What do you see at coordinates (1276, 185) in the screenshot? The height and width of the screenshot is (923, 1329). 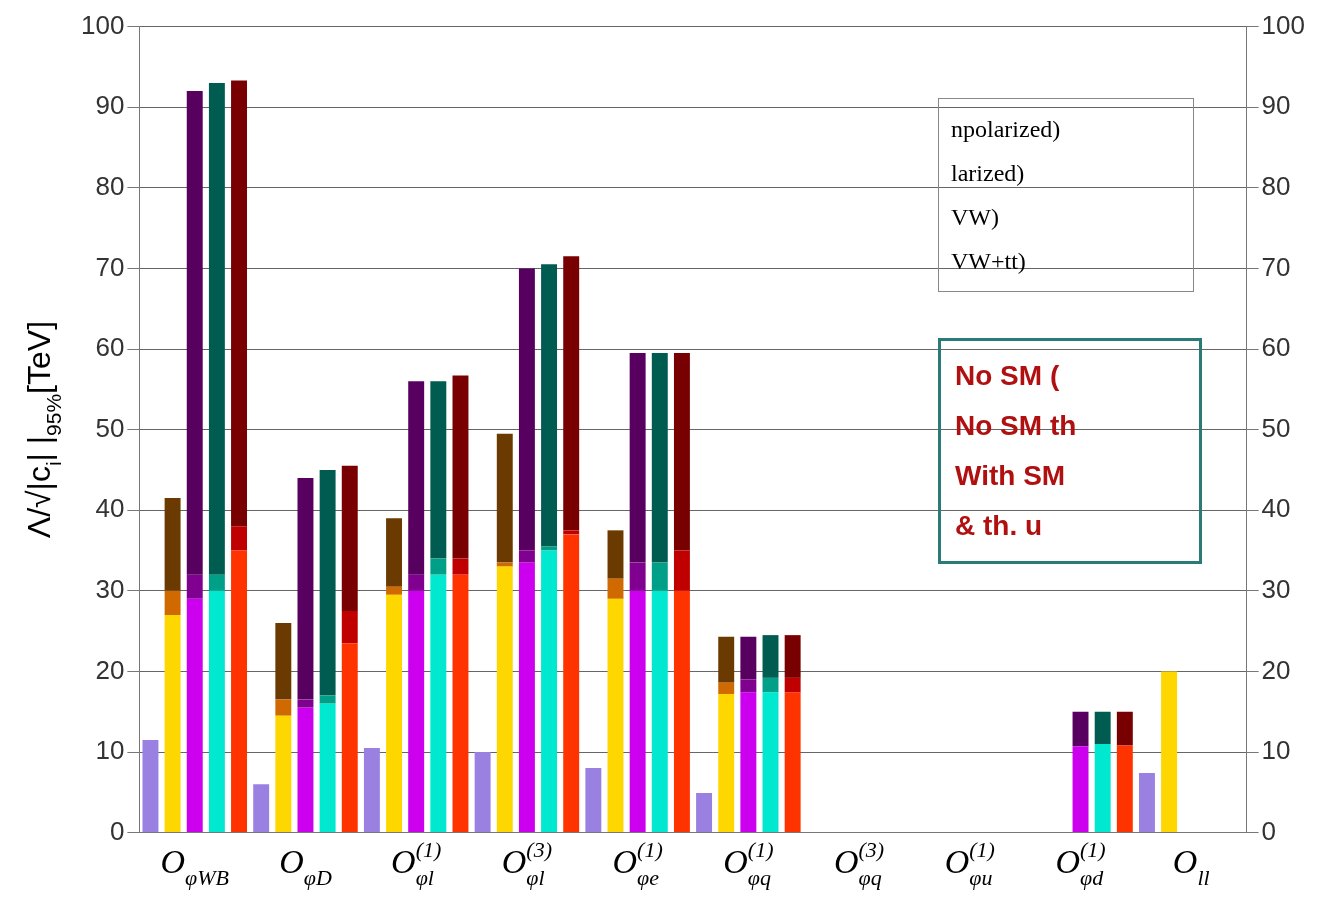 I see `y2-tick-label: 80` at bounding box center [1276, 185].